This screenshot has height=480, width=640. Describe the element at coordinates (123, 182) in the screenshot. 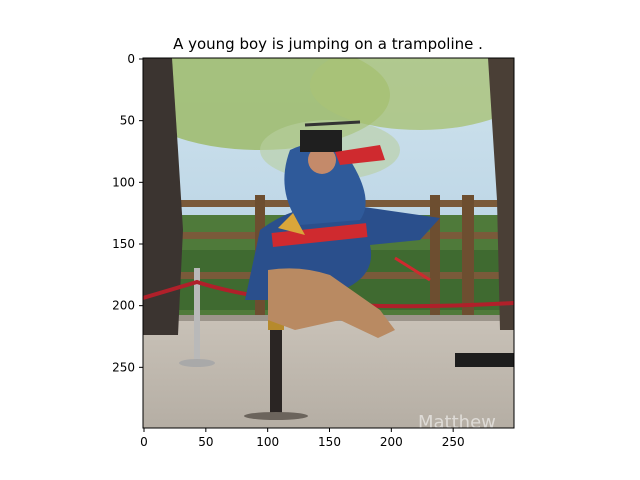

I see `y-tick-label: 100` at that location.